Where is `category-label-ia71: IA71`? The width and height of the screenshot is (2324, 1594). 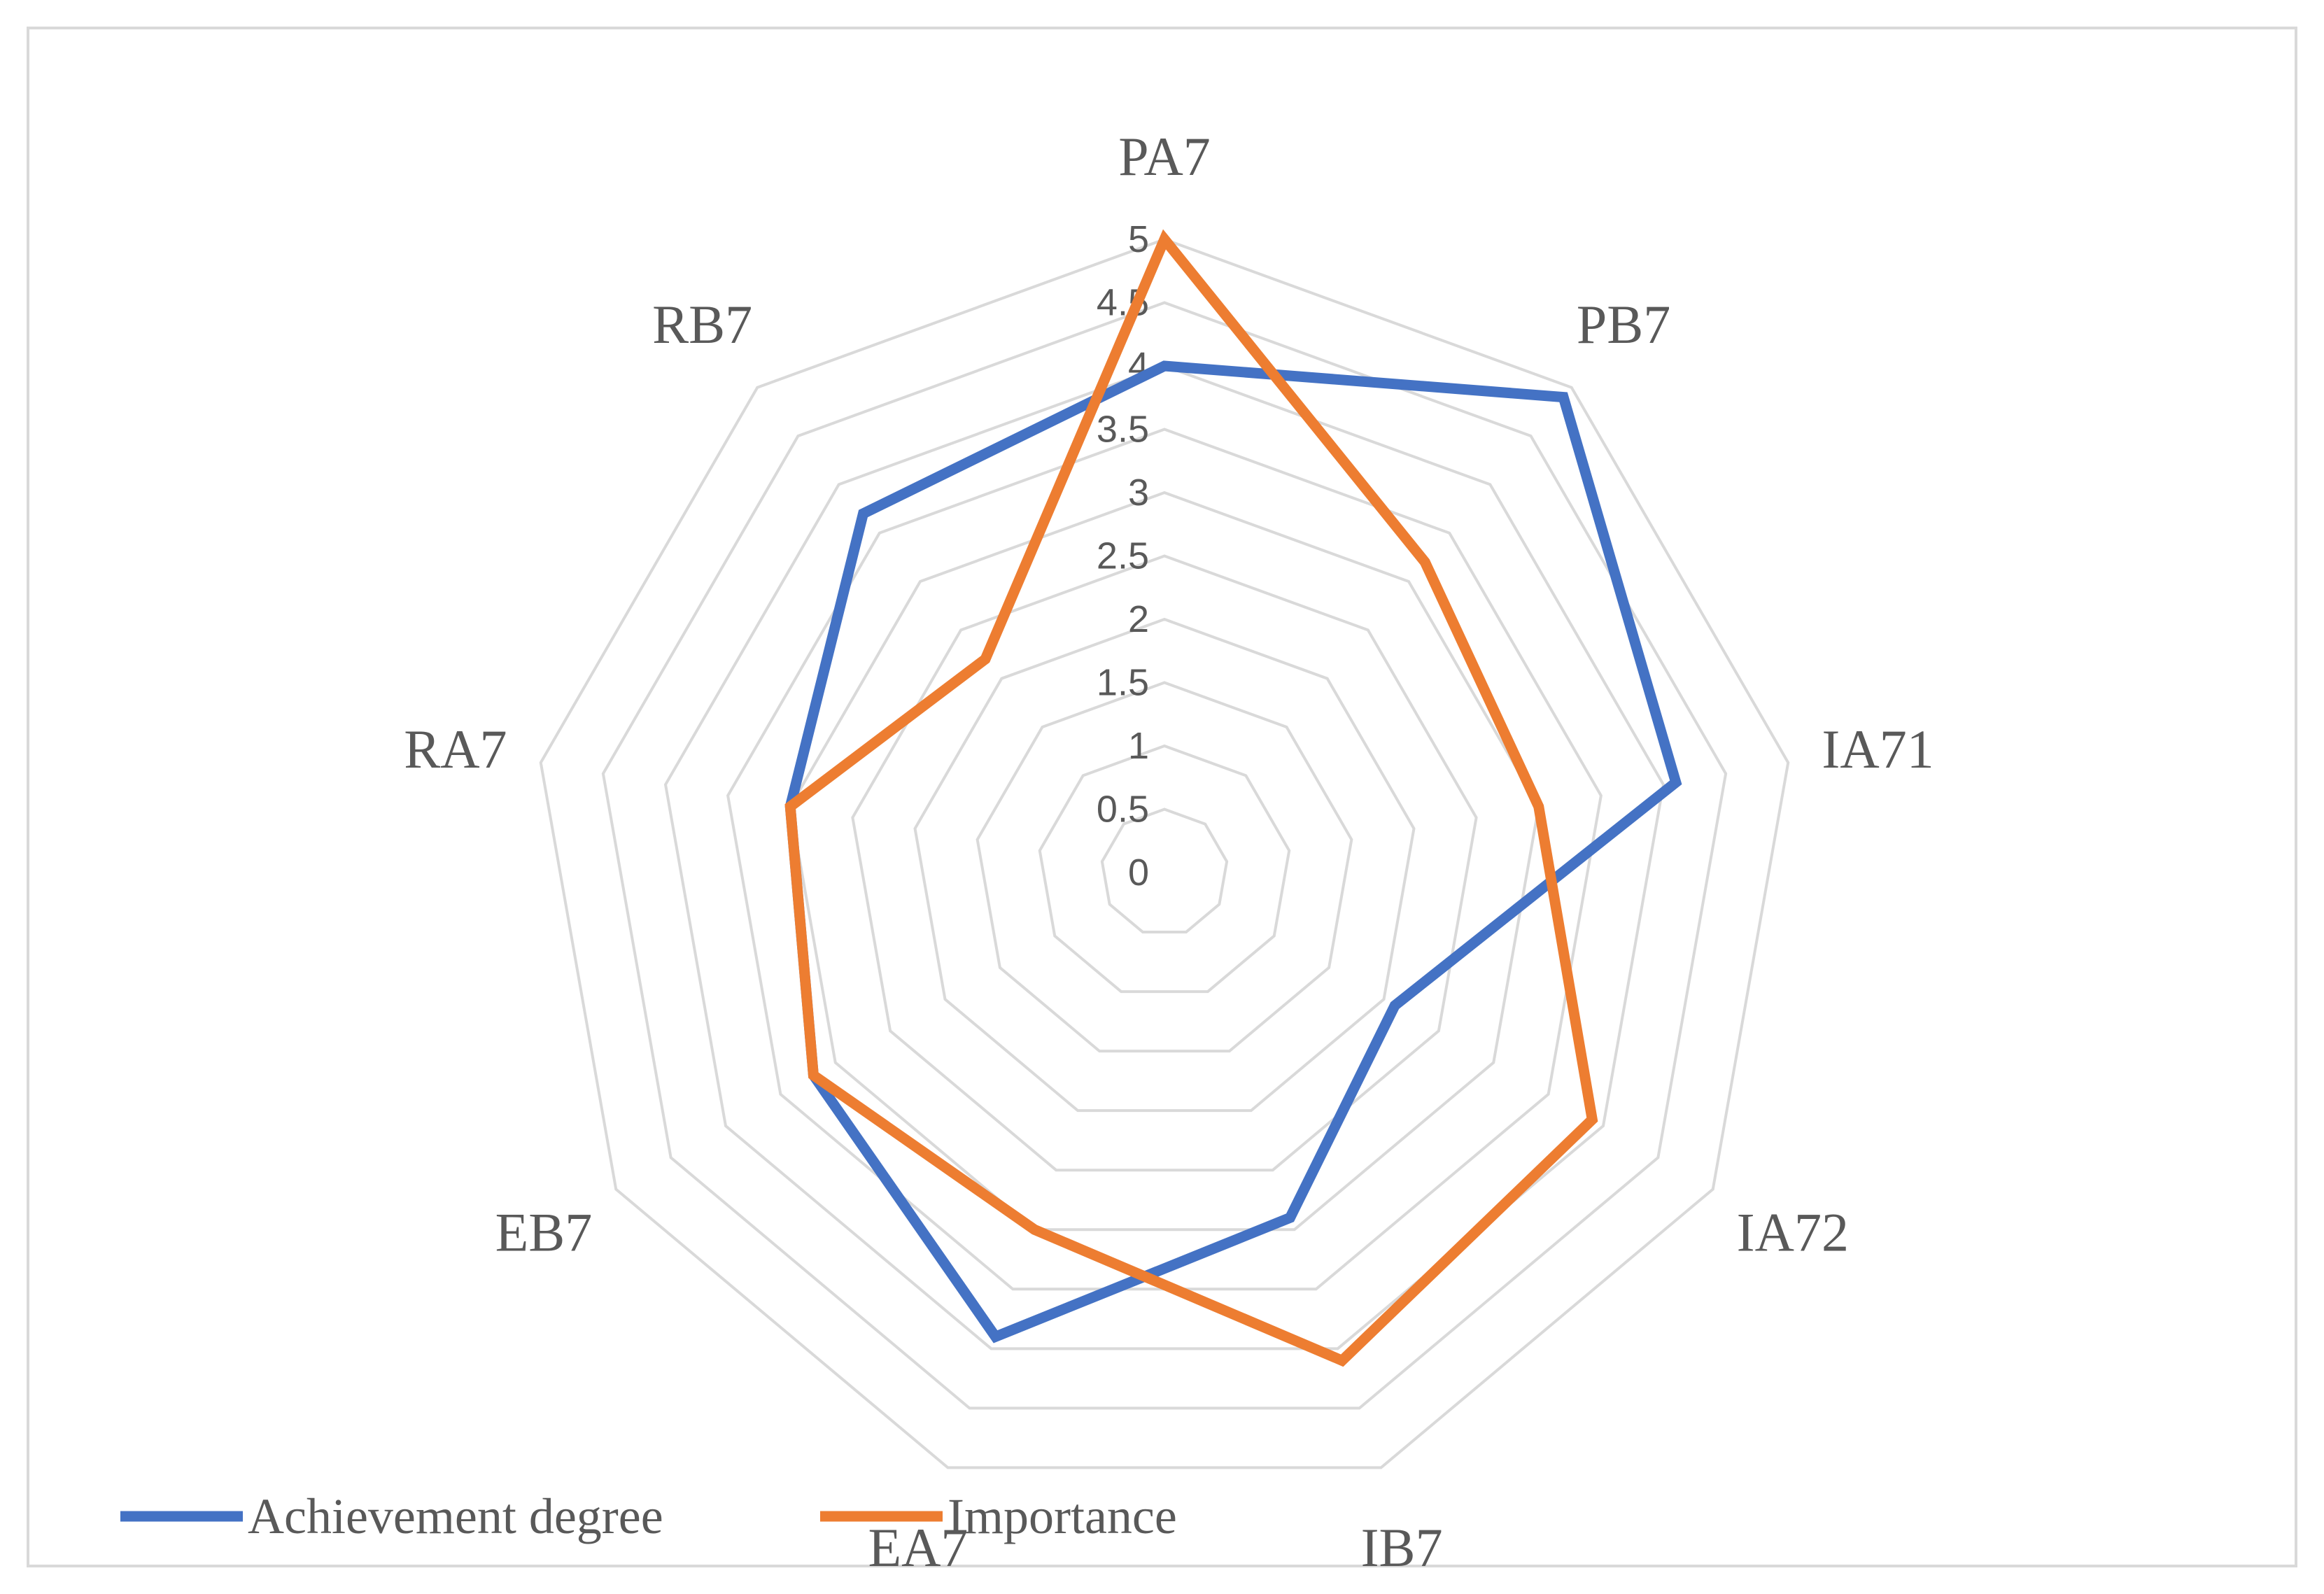
category-label-ia71: IA71 is located at coordinates (1878, 749).